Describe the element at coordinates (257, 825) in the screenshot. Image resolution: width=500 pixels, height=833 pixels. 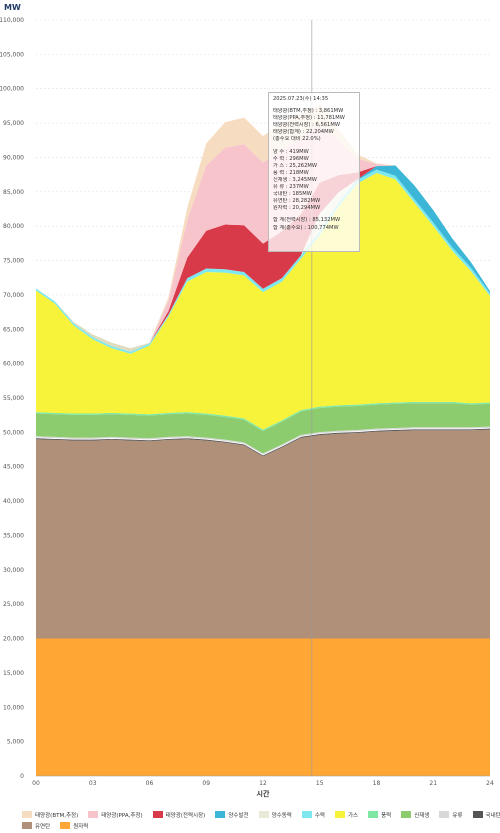
I see `legend-row: 유연탄 원자력` at that location.